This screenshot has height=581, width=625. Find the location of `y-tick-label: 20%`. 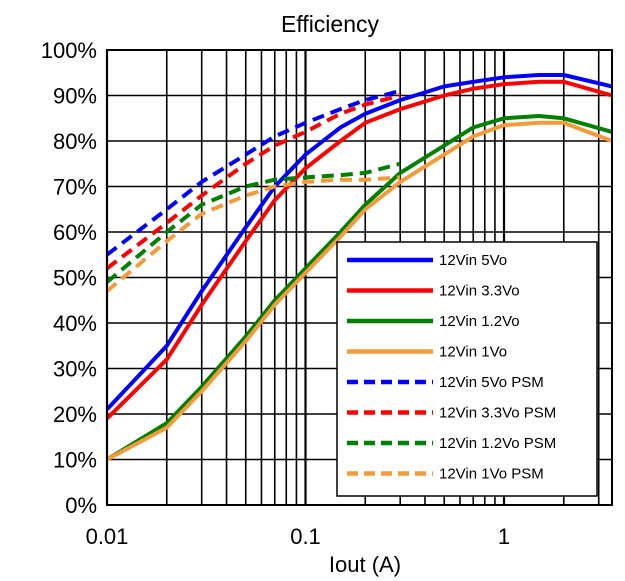

y-tick-label: 20% is located at coordinates (75, 414).